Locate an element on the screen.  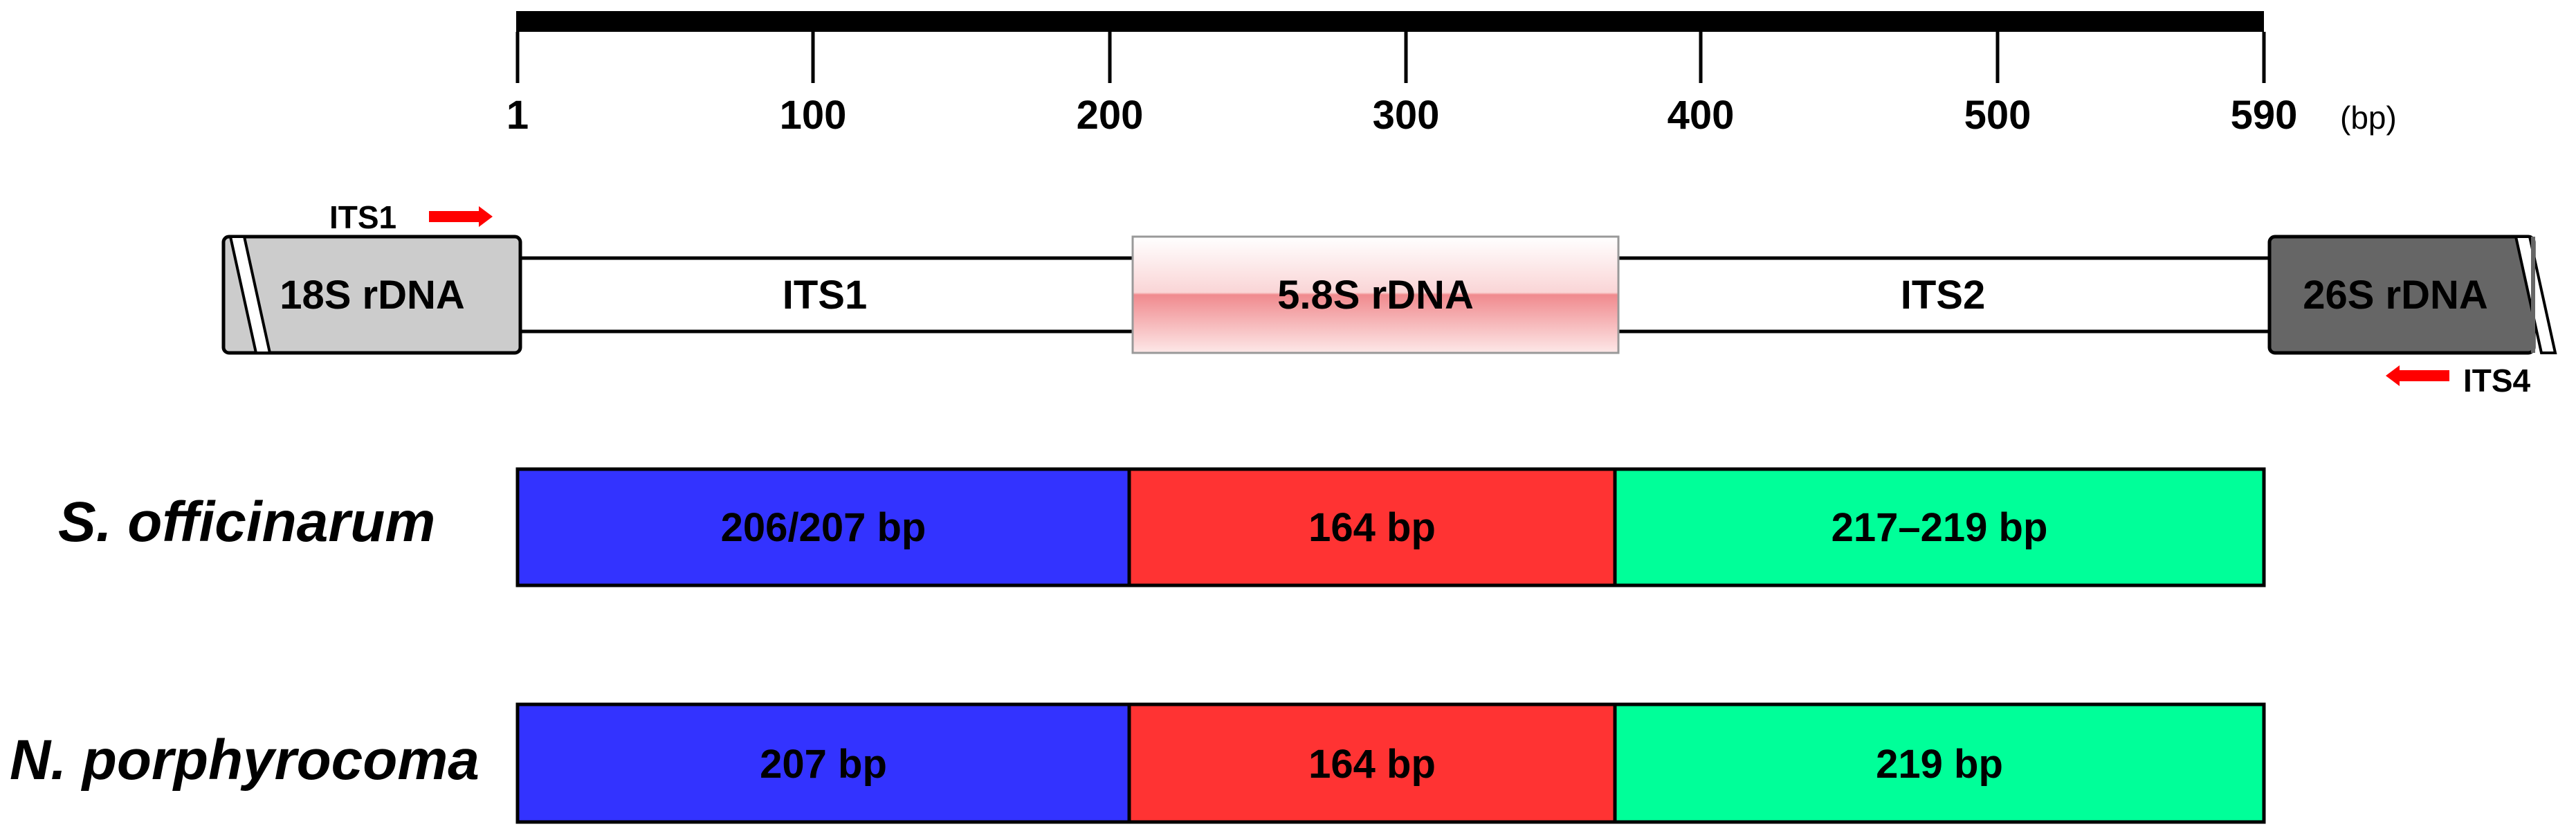
scale-tick-label: 590 is located at coordinates (2264, 115).